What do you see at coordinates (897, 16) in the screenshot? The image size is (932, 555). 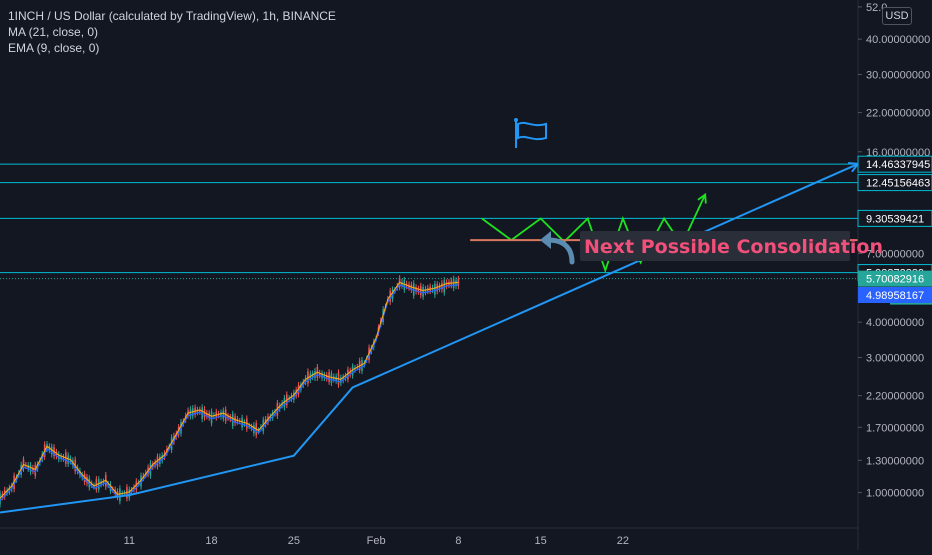 I see `currency-button: USD` at bounding box center [897, 16].